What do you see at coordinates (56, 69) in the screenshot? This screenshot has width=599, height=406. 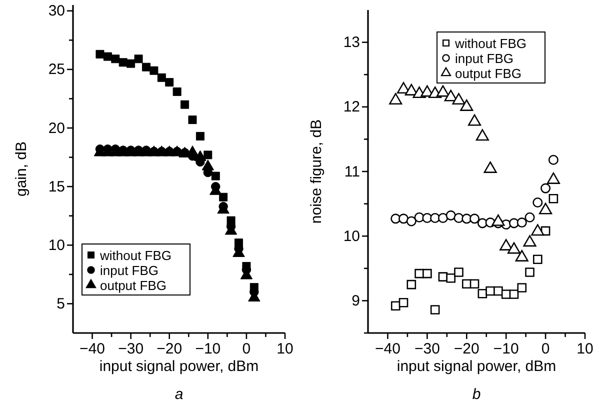 I see `y-tick-label: 25` at bounding box center [56, 69].